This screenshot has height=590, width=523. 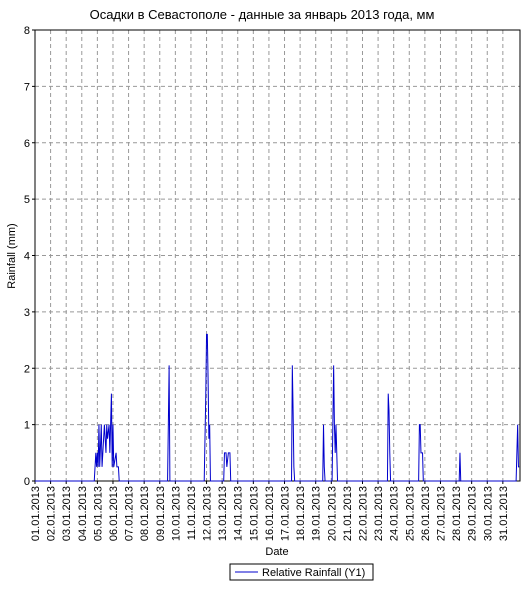 What do you see at coordinates (27, 87) in the screenshot?
I see `y-tick-label: 7` at bounding box center [27, 87].